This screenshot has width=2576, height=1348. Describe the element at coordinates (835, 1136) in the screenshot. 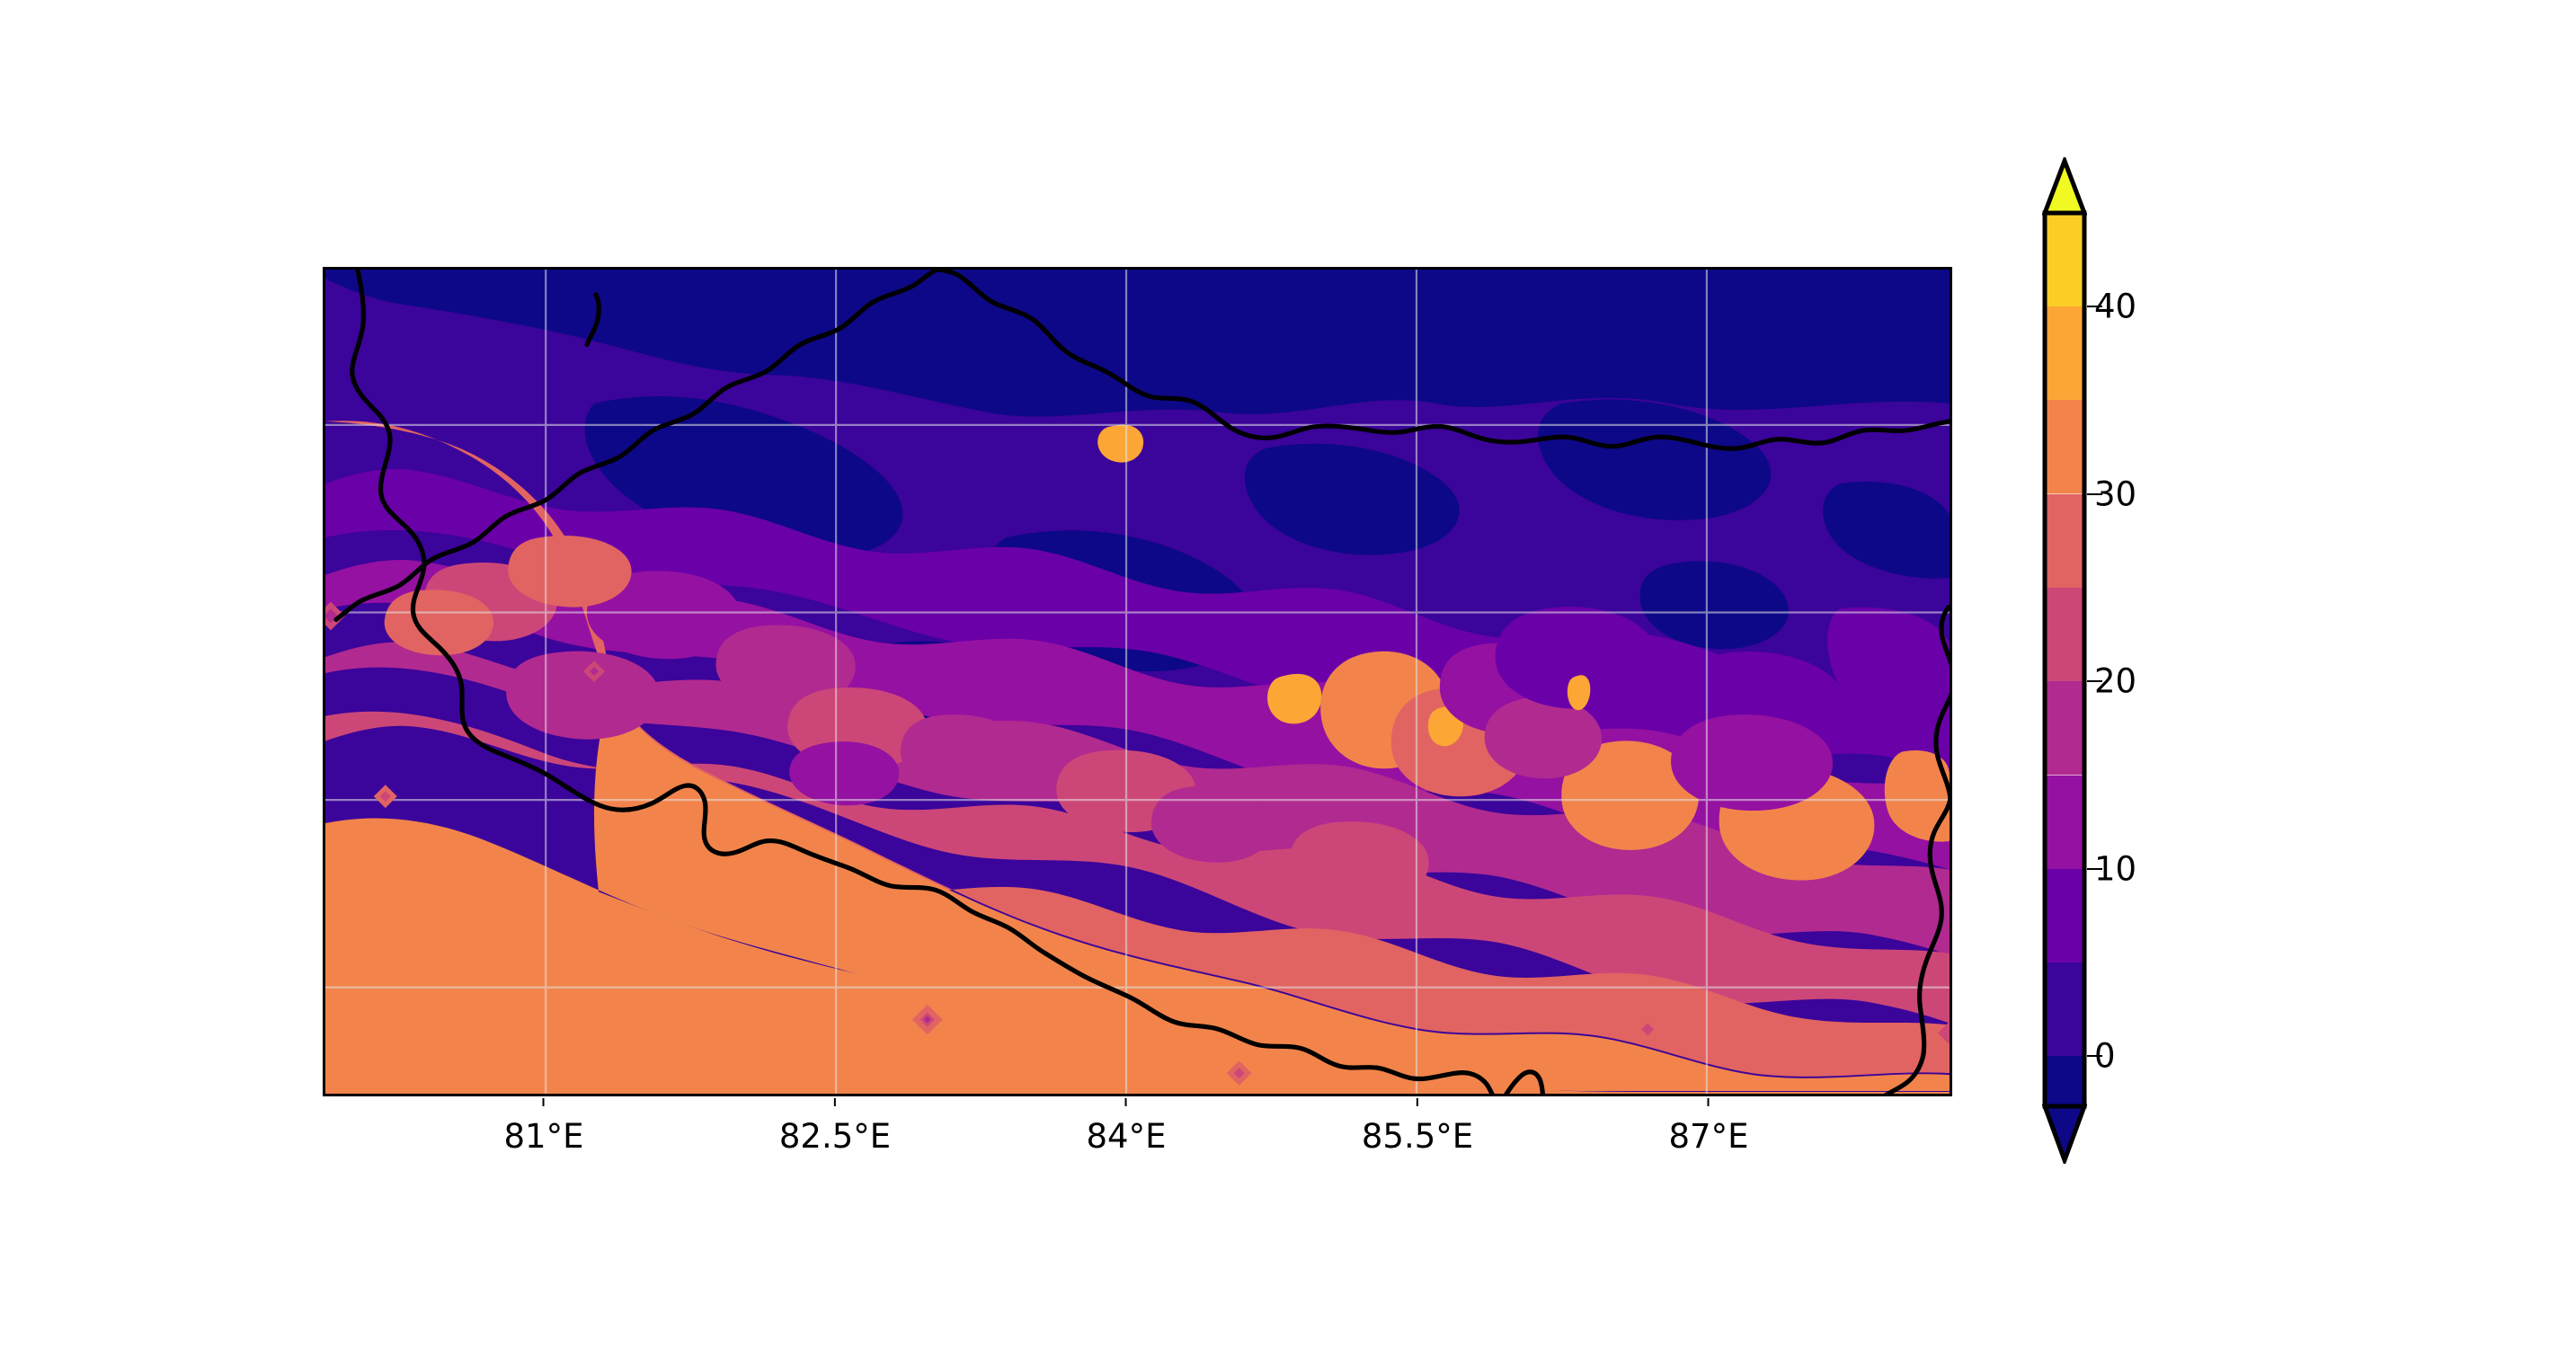

I see `x-tick-label-1: 82.5°E` at that location.